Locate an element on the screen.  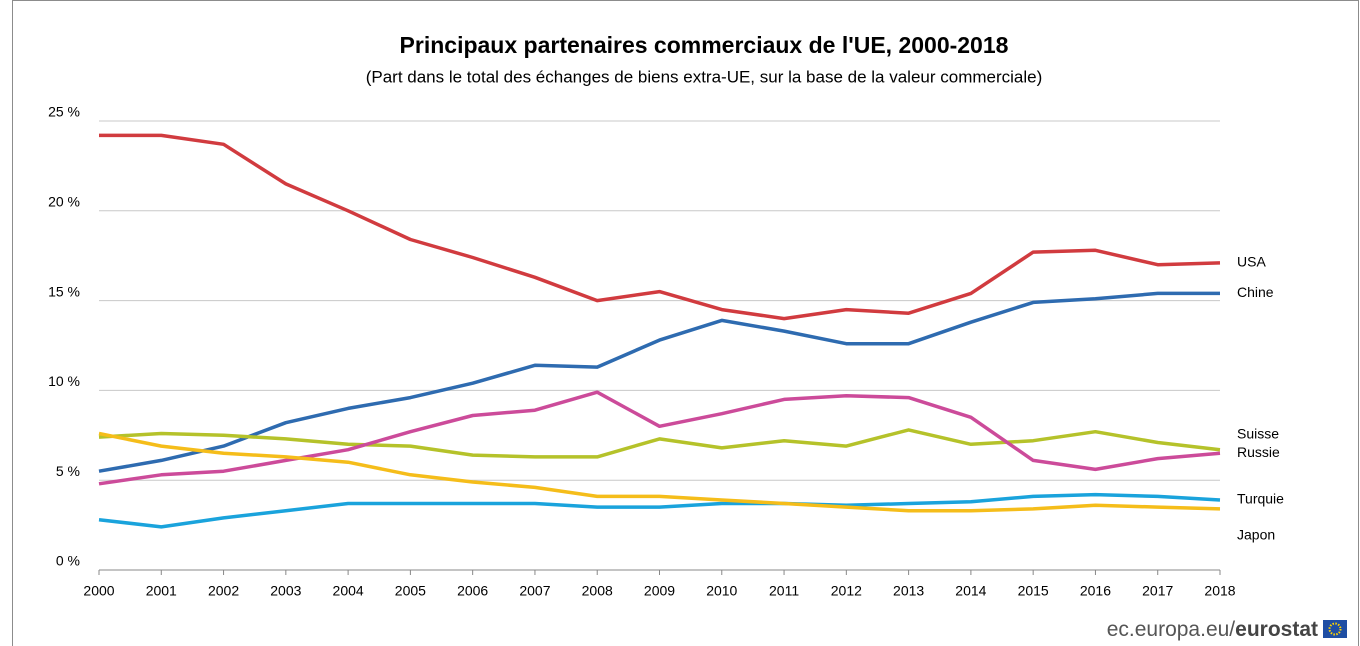
eu-flag is located at coordinates (1335, 629).